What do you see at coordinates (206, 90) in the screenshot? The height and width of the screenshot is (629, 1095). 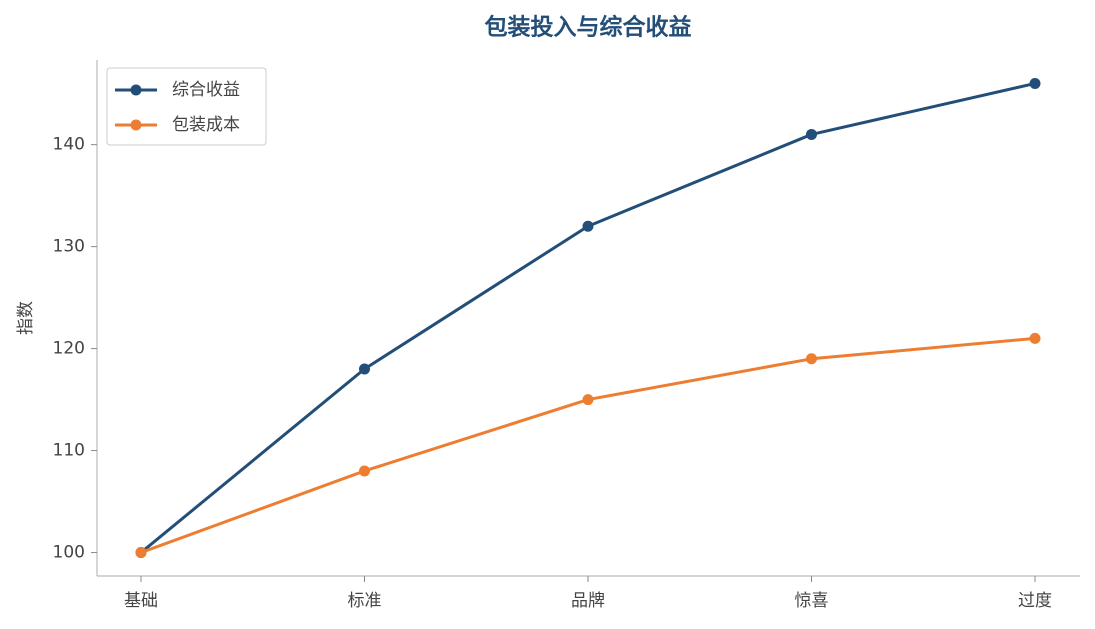 I see `legend-label: 综合收益` at bounding box center [206, 90].